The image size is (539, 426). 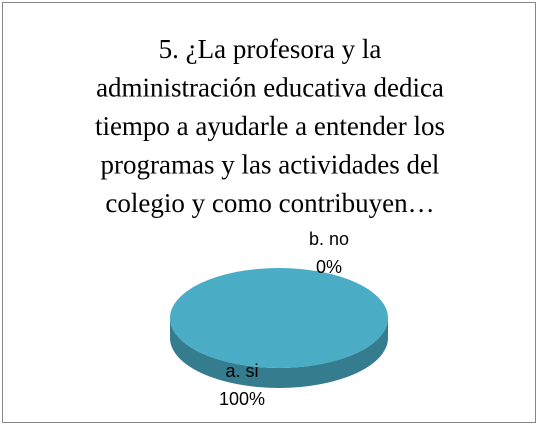 What do you see at coordinates (279, 353) in the screenshot?
I see `pie-side` at bounding box center [279, 353].